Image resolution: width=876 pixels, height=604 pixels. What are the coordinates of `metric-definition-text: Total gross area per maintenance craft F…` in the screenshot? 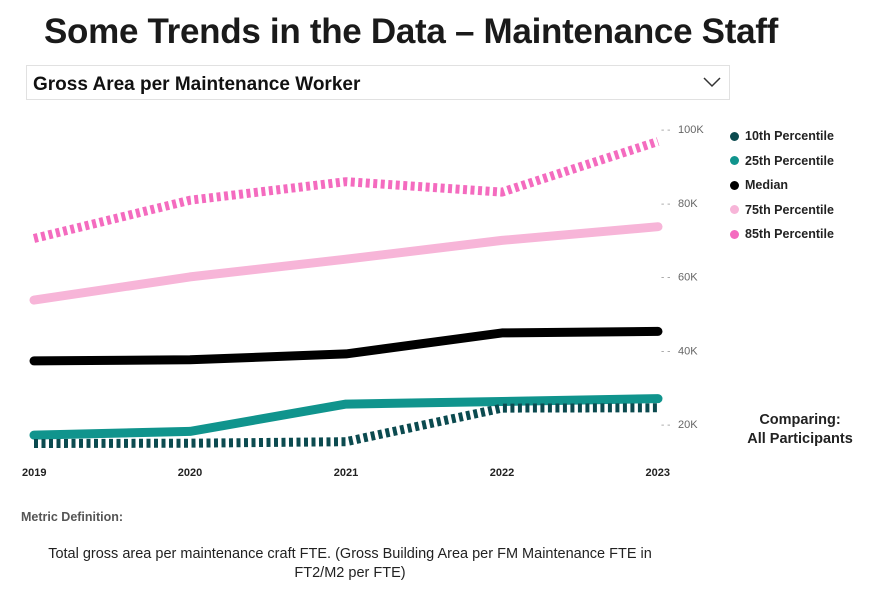 It's located at (350, 563).